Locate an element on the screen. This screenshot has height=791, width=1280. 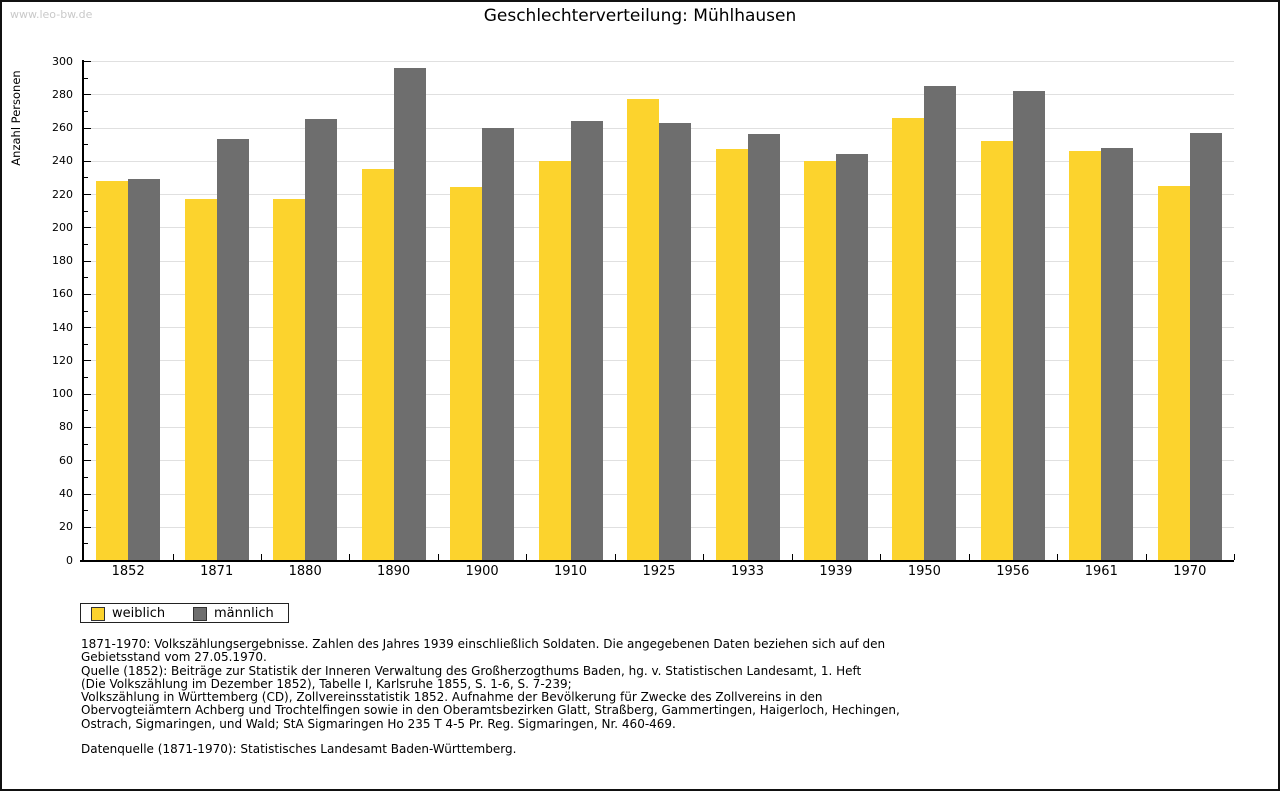
x-axis-tick-label: 1950 is located at coordinates (924, 571).